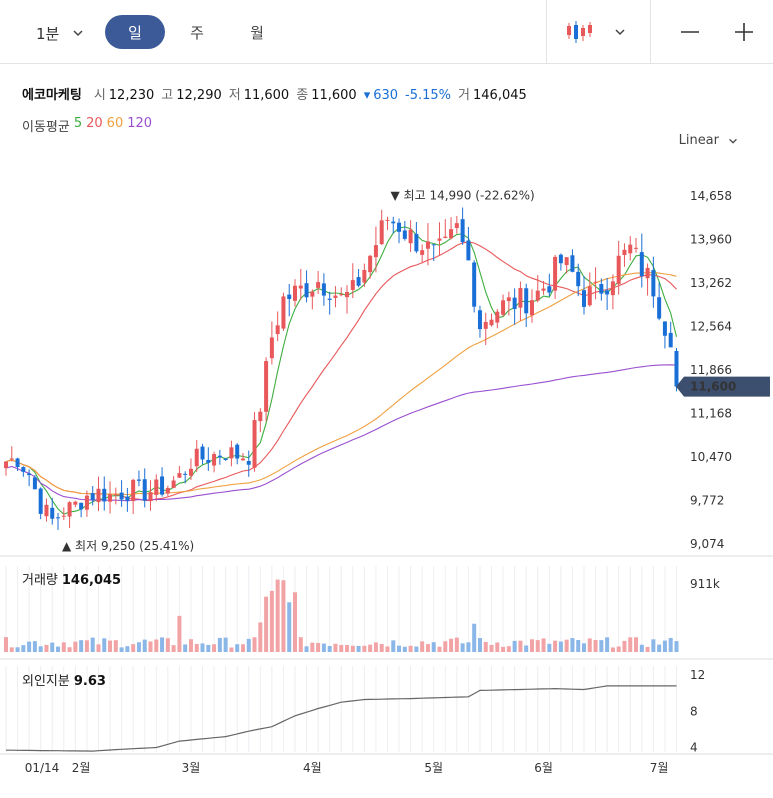 This screenshot has width=773, height=798. Describe the element at coordinates (140, 123) in the screenshot. I see `ma-120-label: 120` at that location.